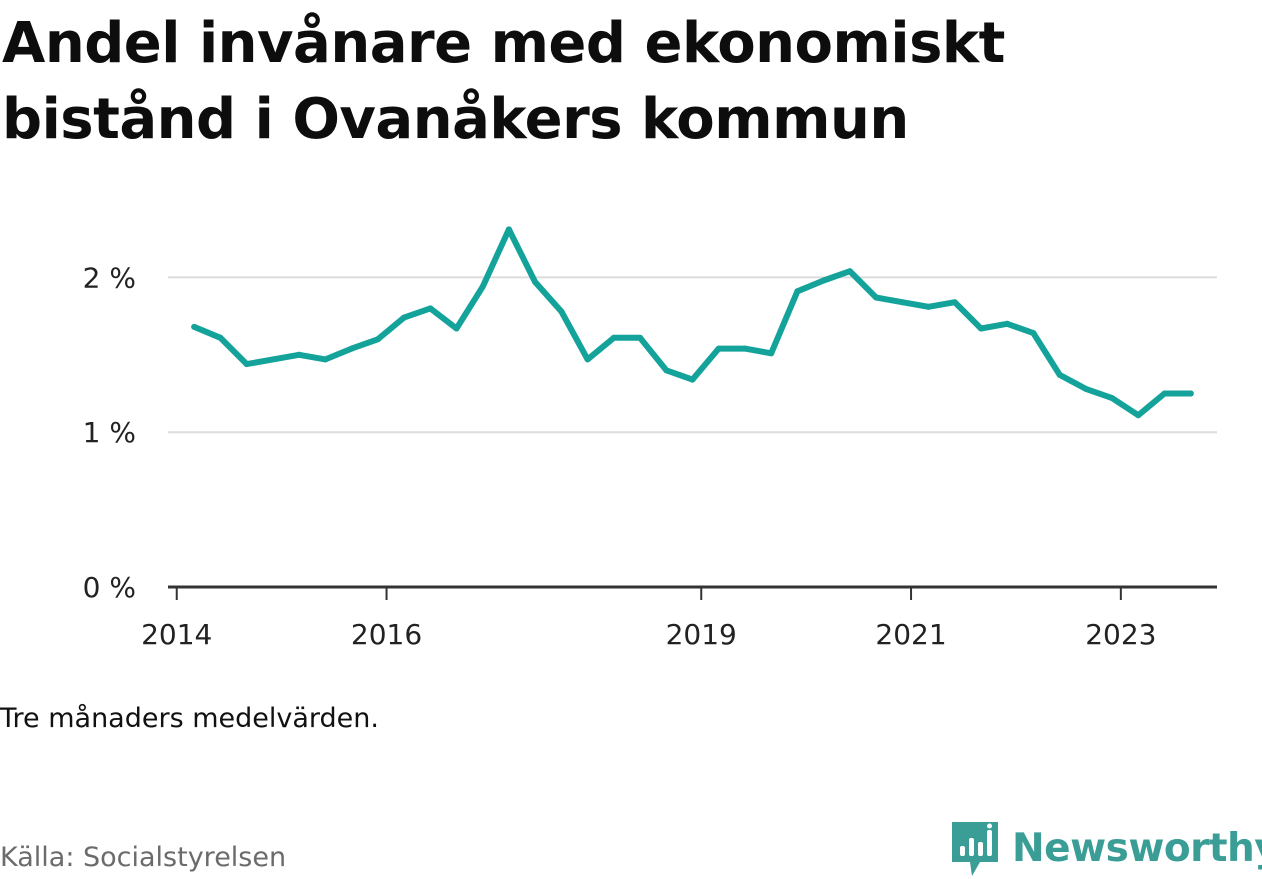 The image size is (1262, 879). Describe the element at coordinates (975, 849) in the screenshot. I see `newsworthy-logo-icon` at that location.